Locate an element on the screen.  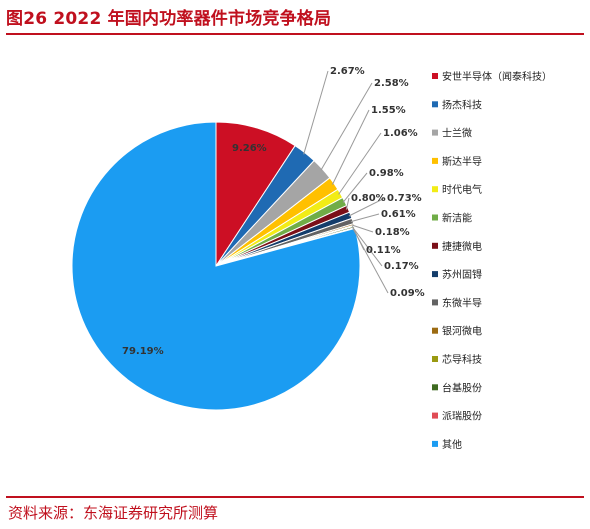
data-label: 2.67% is located at coordinates (347, 71).